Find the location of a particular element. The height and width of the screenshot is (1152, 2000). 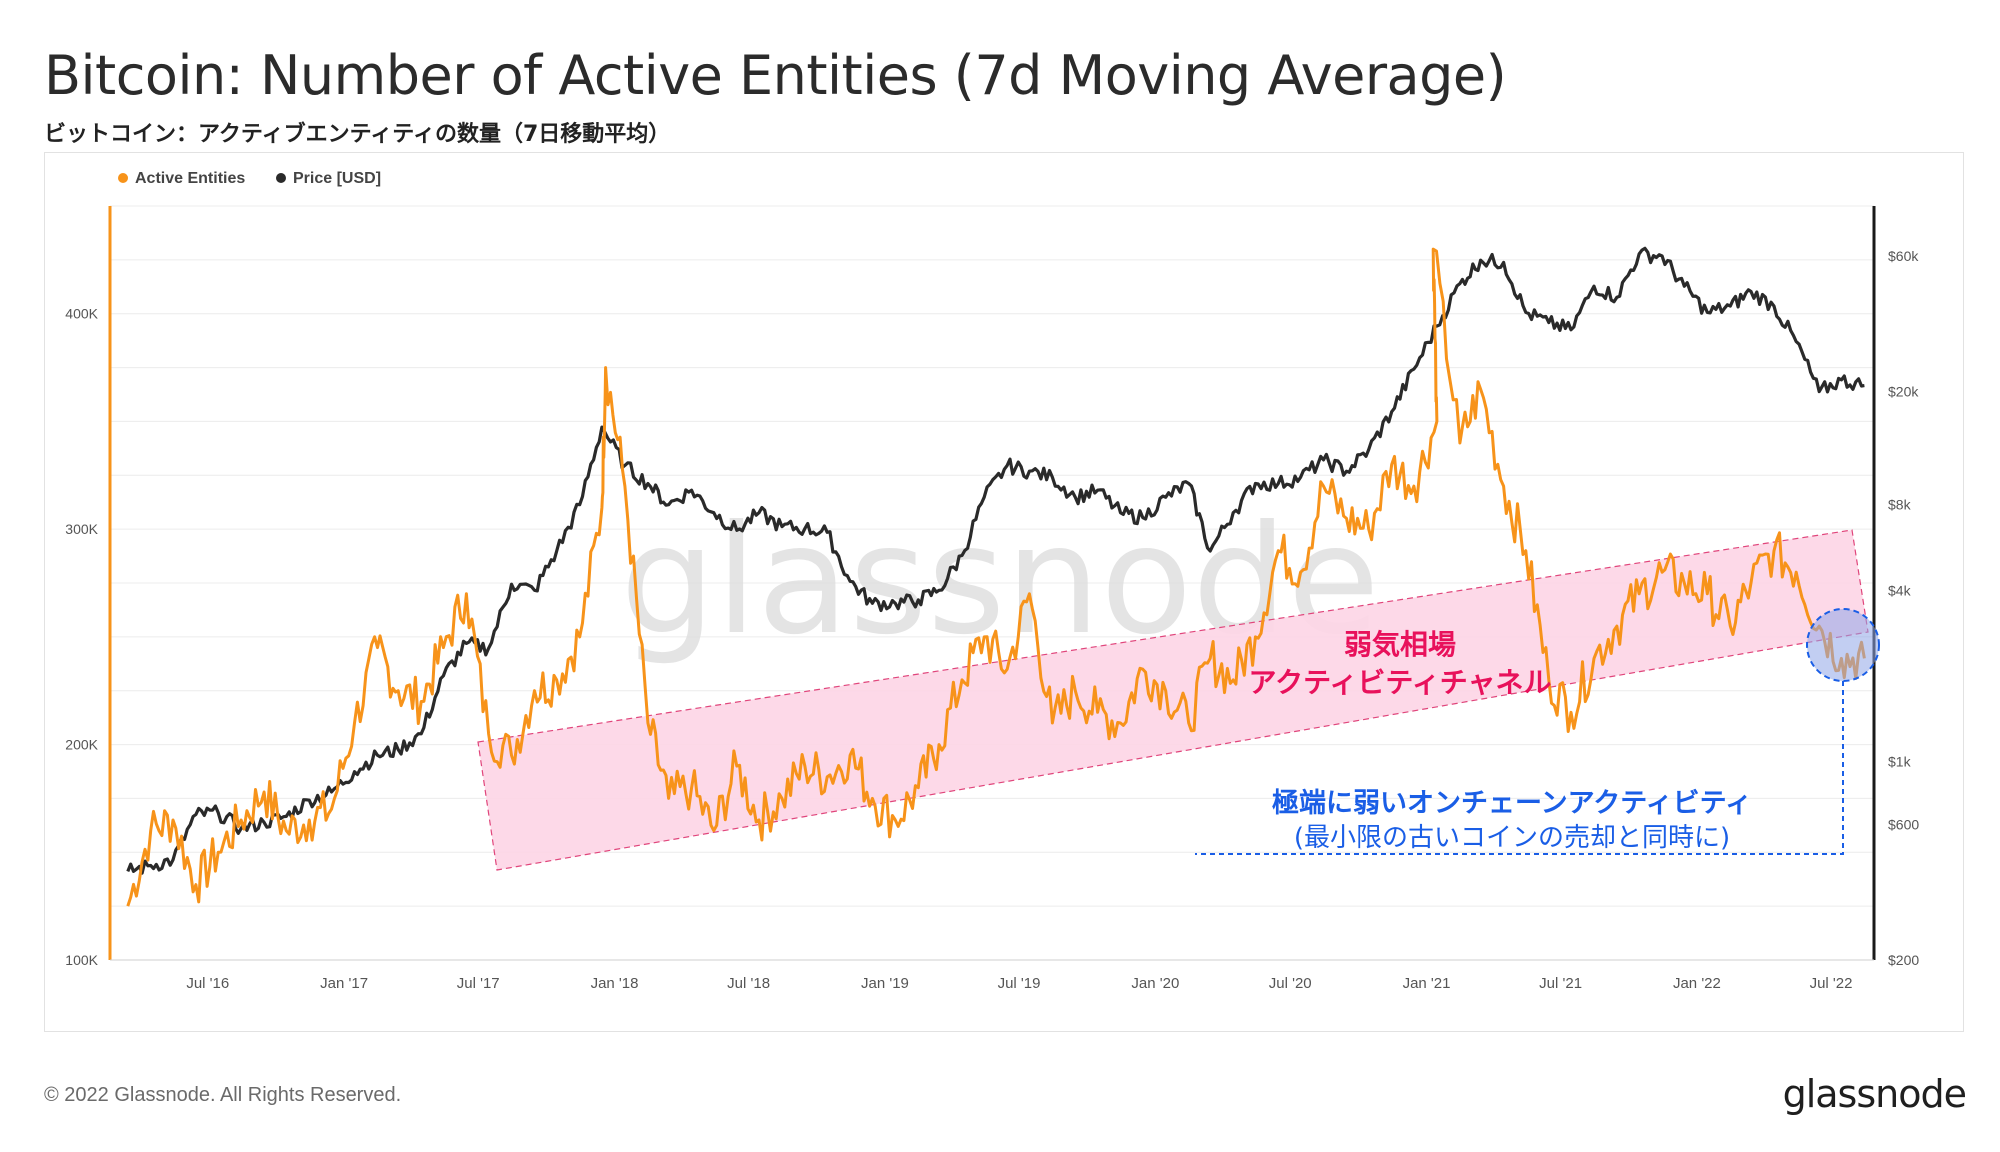

y-left-tick-label: 100K is located at coordinates (81, 960).